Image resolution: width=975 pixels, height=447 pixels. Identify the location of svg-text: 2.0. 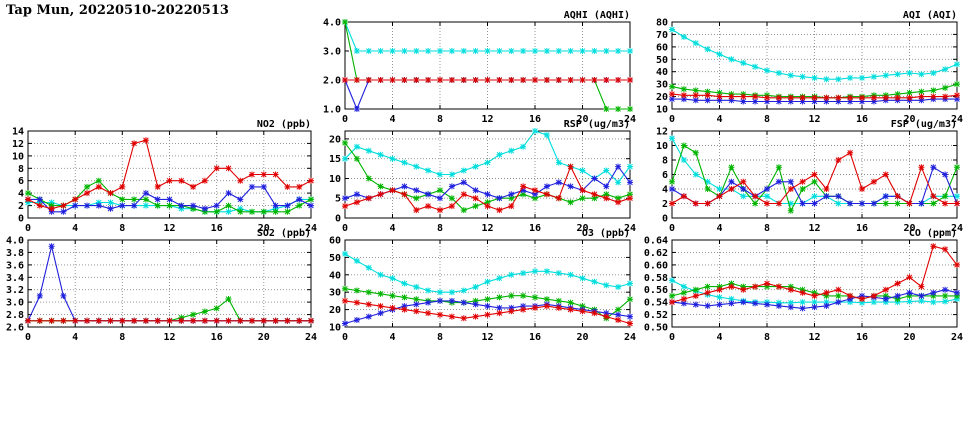
(332, 81).